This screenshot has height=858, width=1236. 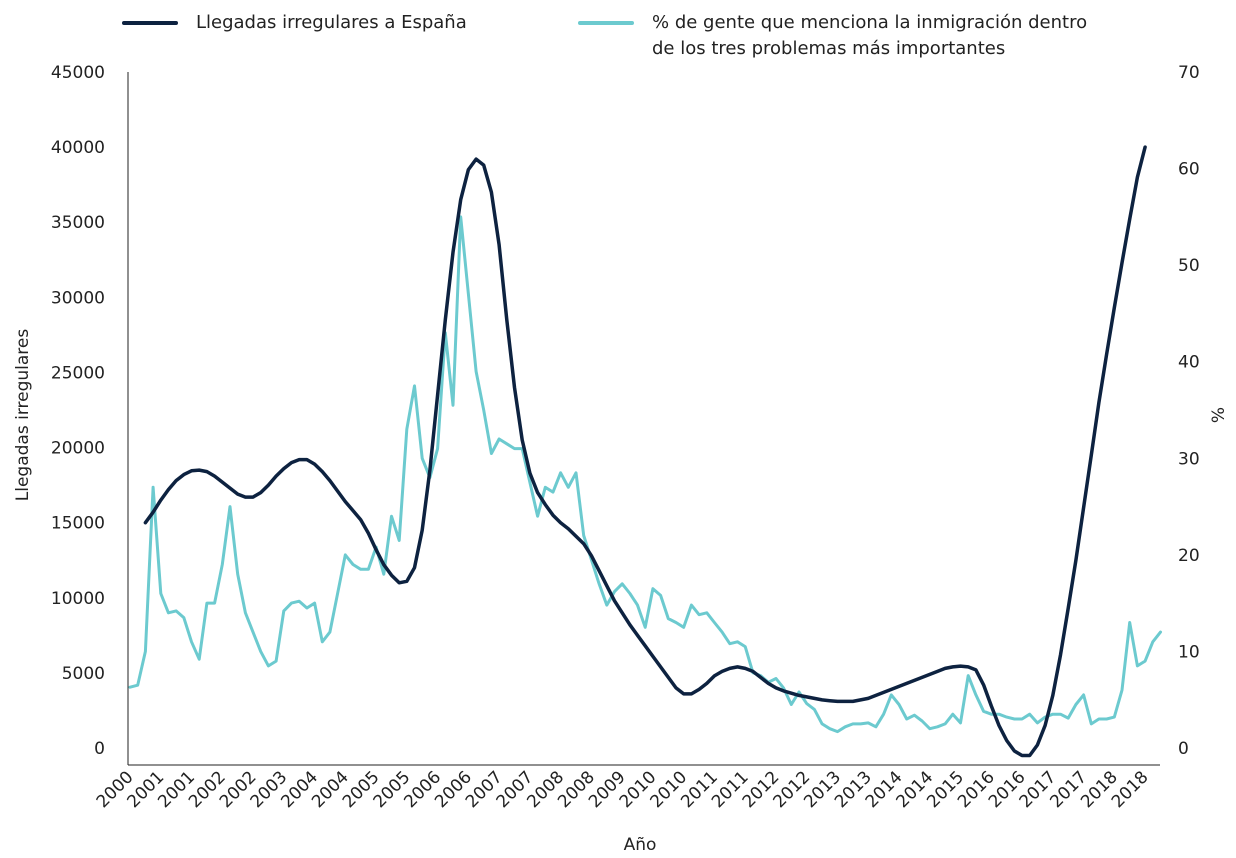 I want to click on y2-tick-label: 0, so click(x=1183, y=749).